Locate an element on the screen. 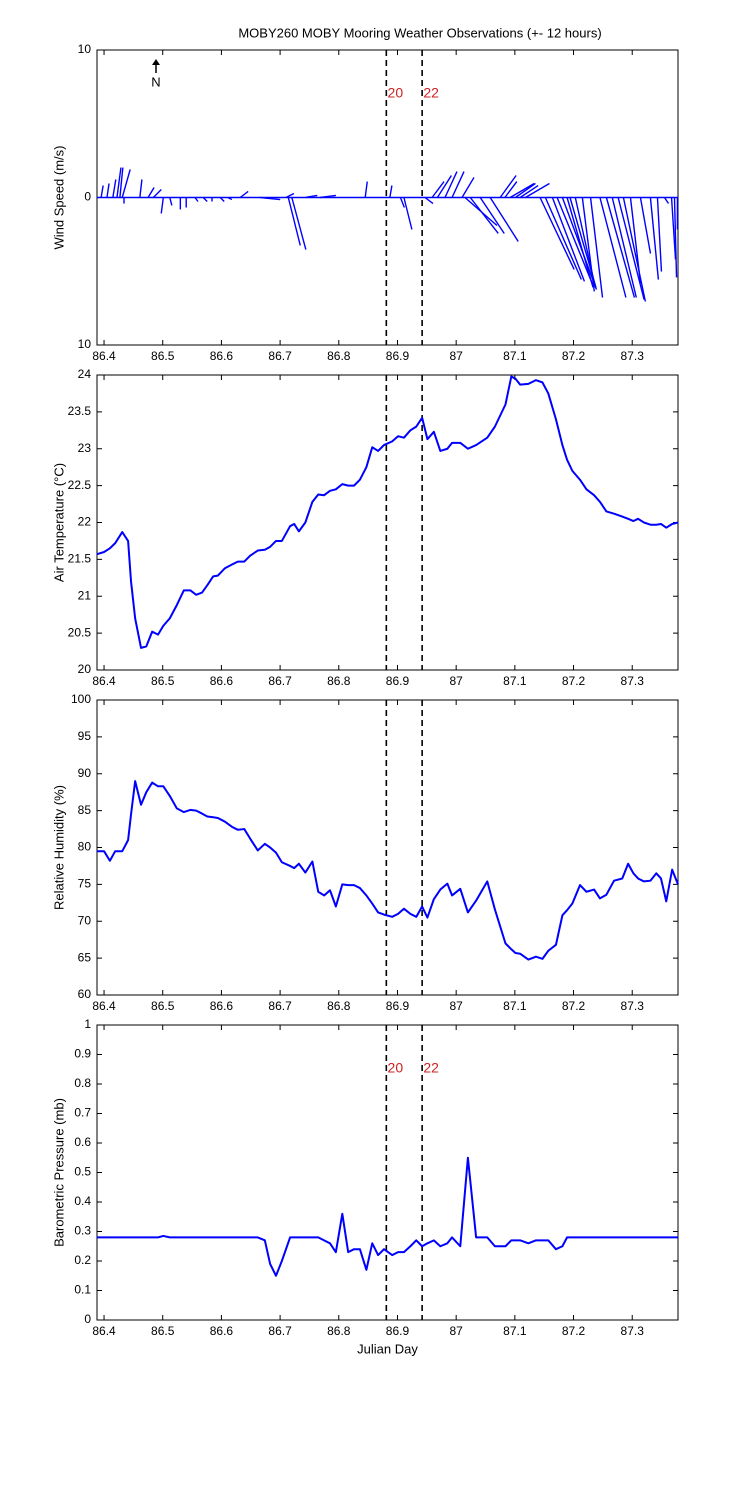 This screenshot has height=1505, width=750. y-tick-label: 85 is located at coordinates (85, 810).